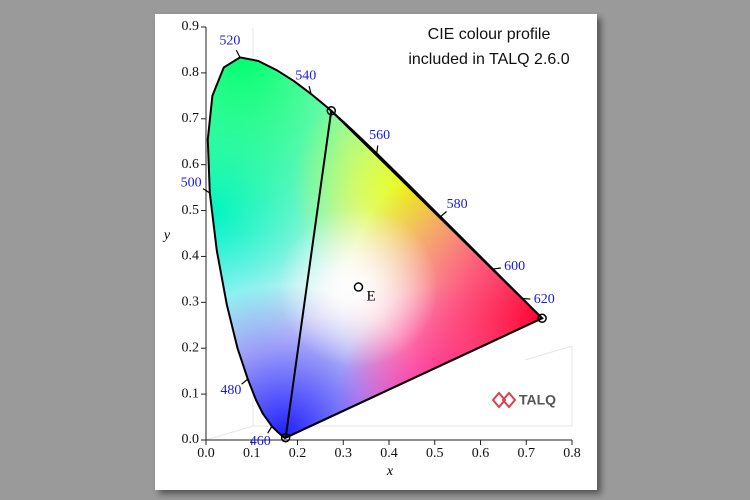  Describe the element at coordinates (191, 393) in the screenshot. I see `y-tick-label: 0.1` at that location.